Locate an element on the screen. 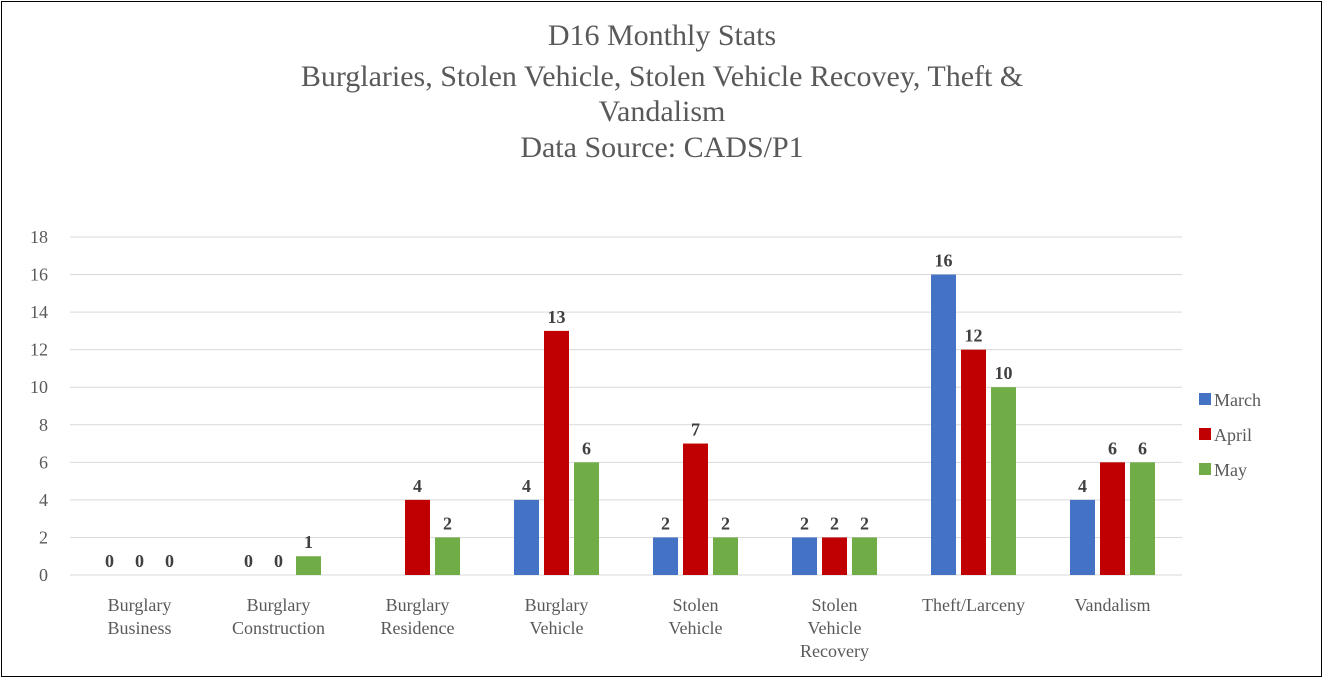 The image size is (1325, 679). y-tick-label: 4 is located at coordinates (43, 500).